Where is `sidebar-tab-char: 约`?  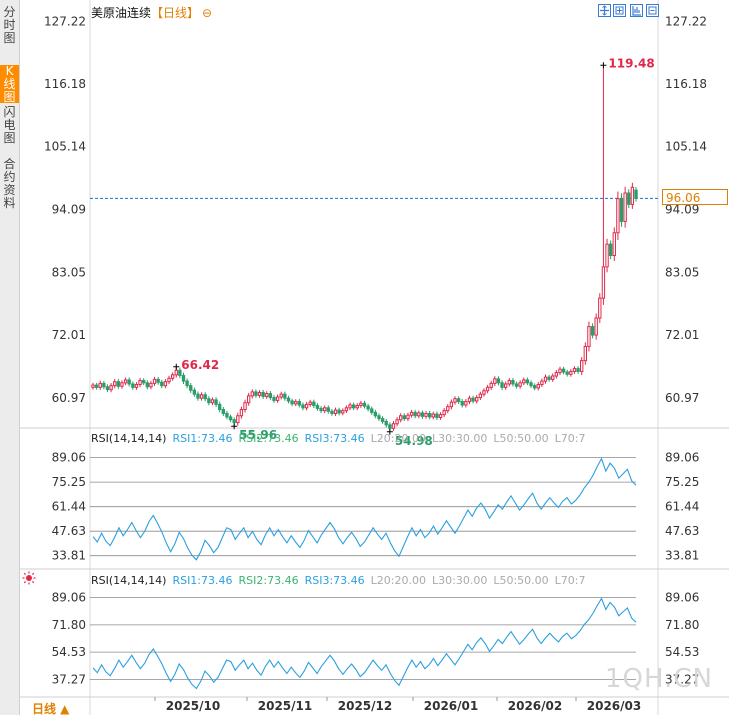
sidebar-tab-char: 约 is located at coordinates (9, 177).